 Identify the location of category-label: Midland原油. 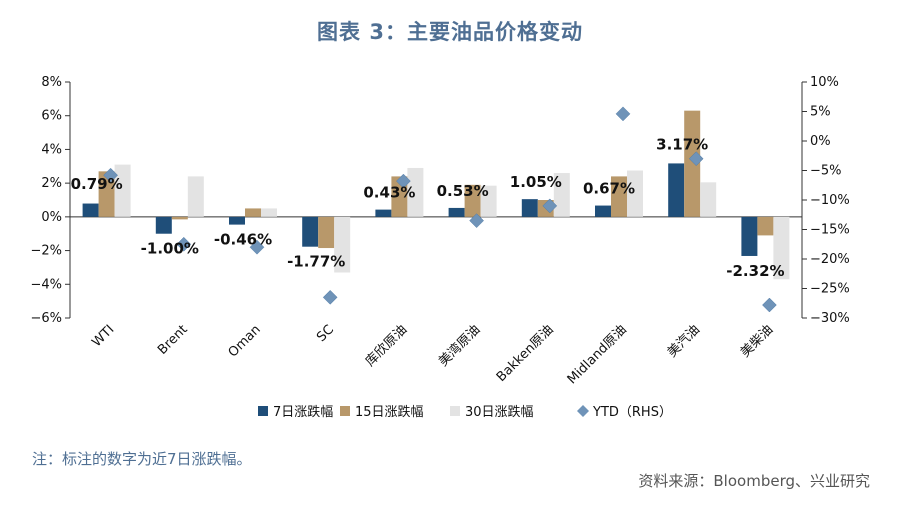
(597, 354).